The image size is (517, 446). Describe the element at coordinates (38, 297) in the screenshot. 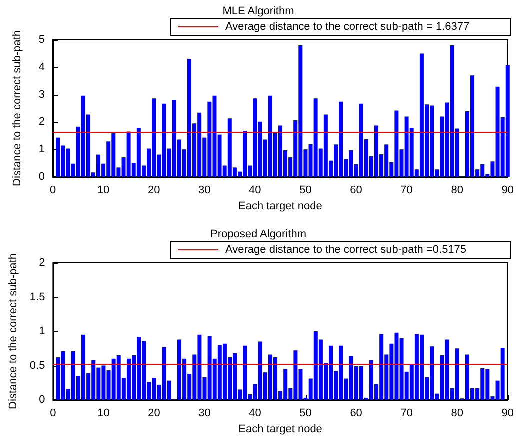

I see `y-tick-label: 1.5` at that location.